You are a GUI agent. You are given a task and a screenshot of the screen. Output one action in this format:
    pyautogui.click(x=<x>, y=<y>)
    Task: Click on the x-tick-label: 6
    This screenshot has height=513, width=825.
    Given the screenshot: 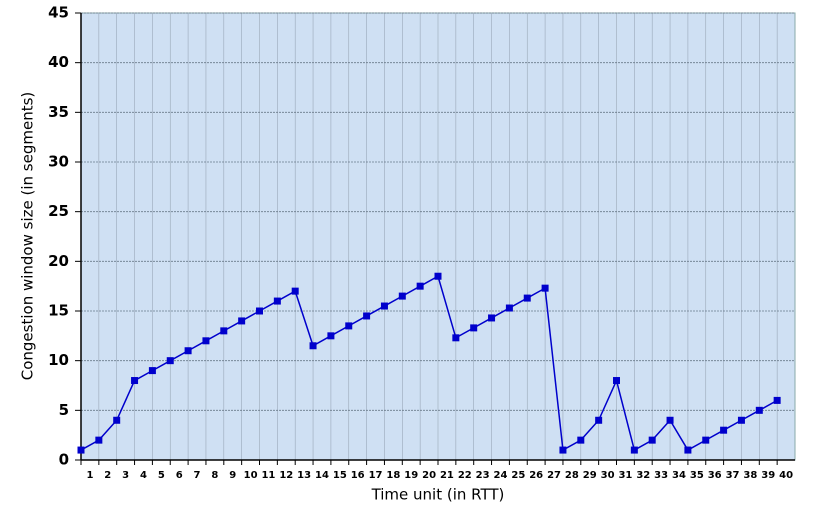 What is the action you would take?
    pyautogui.click(x=179, y=475)
    